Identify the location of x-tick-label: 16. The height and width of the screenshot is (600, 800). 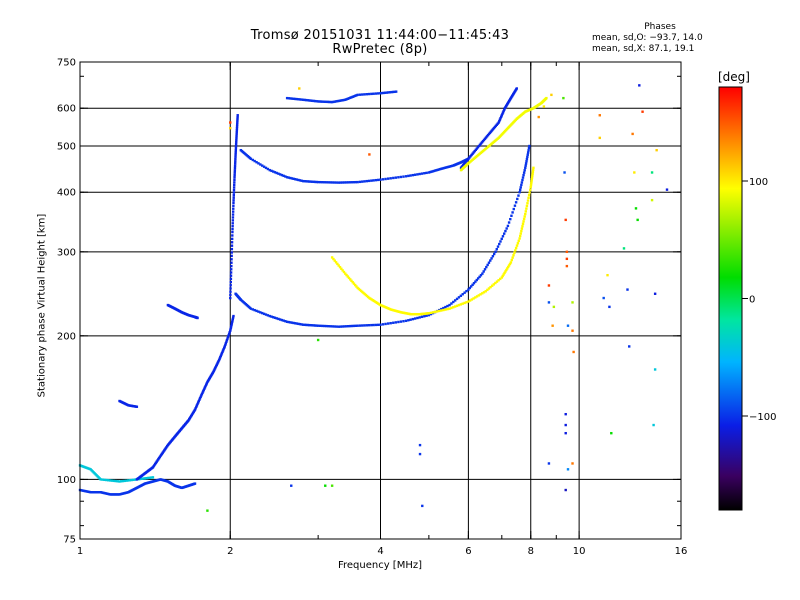
(681, 551).